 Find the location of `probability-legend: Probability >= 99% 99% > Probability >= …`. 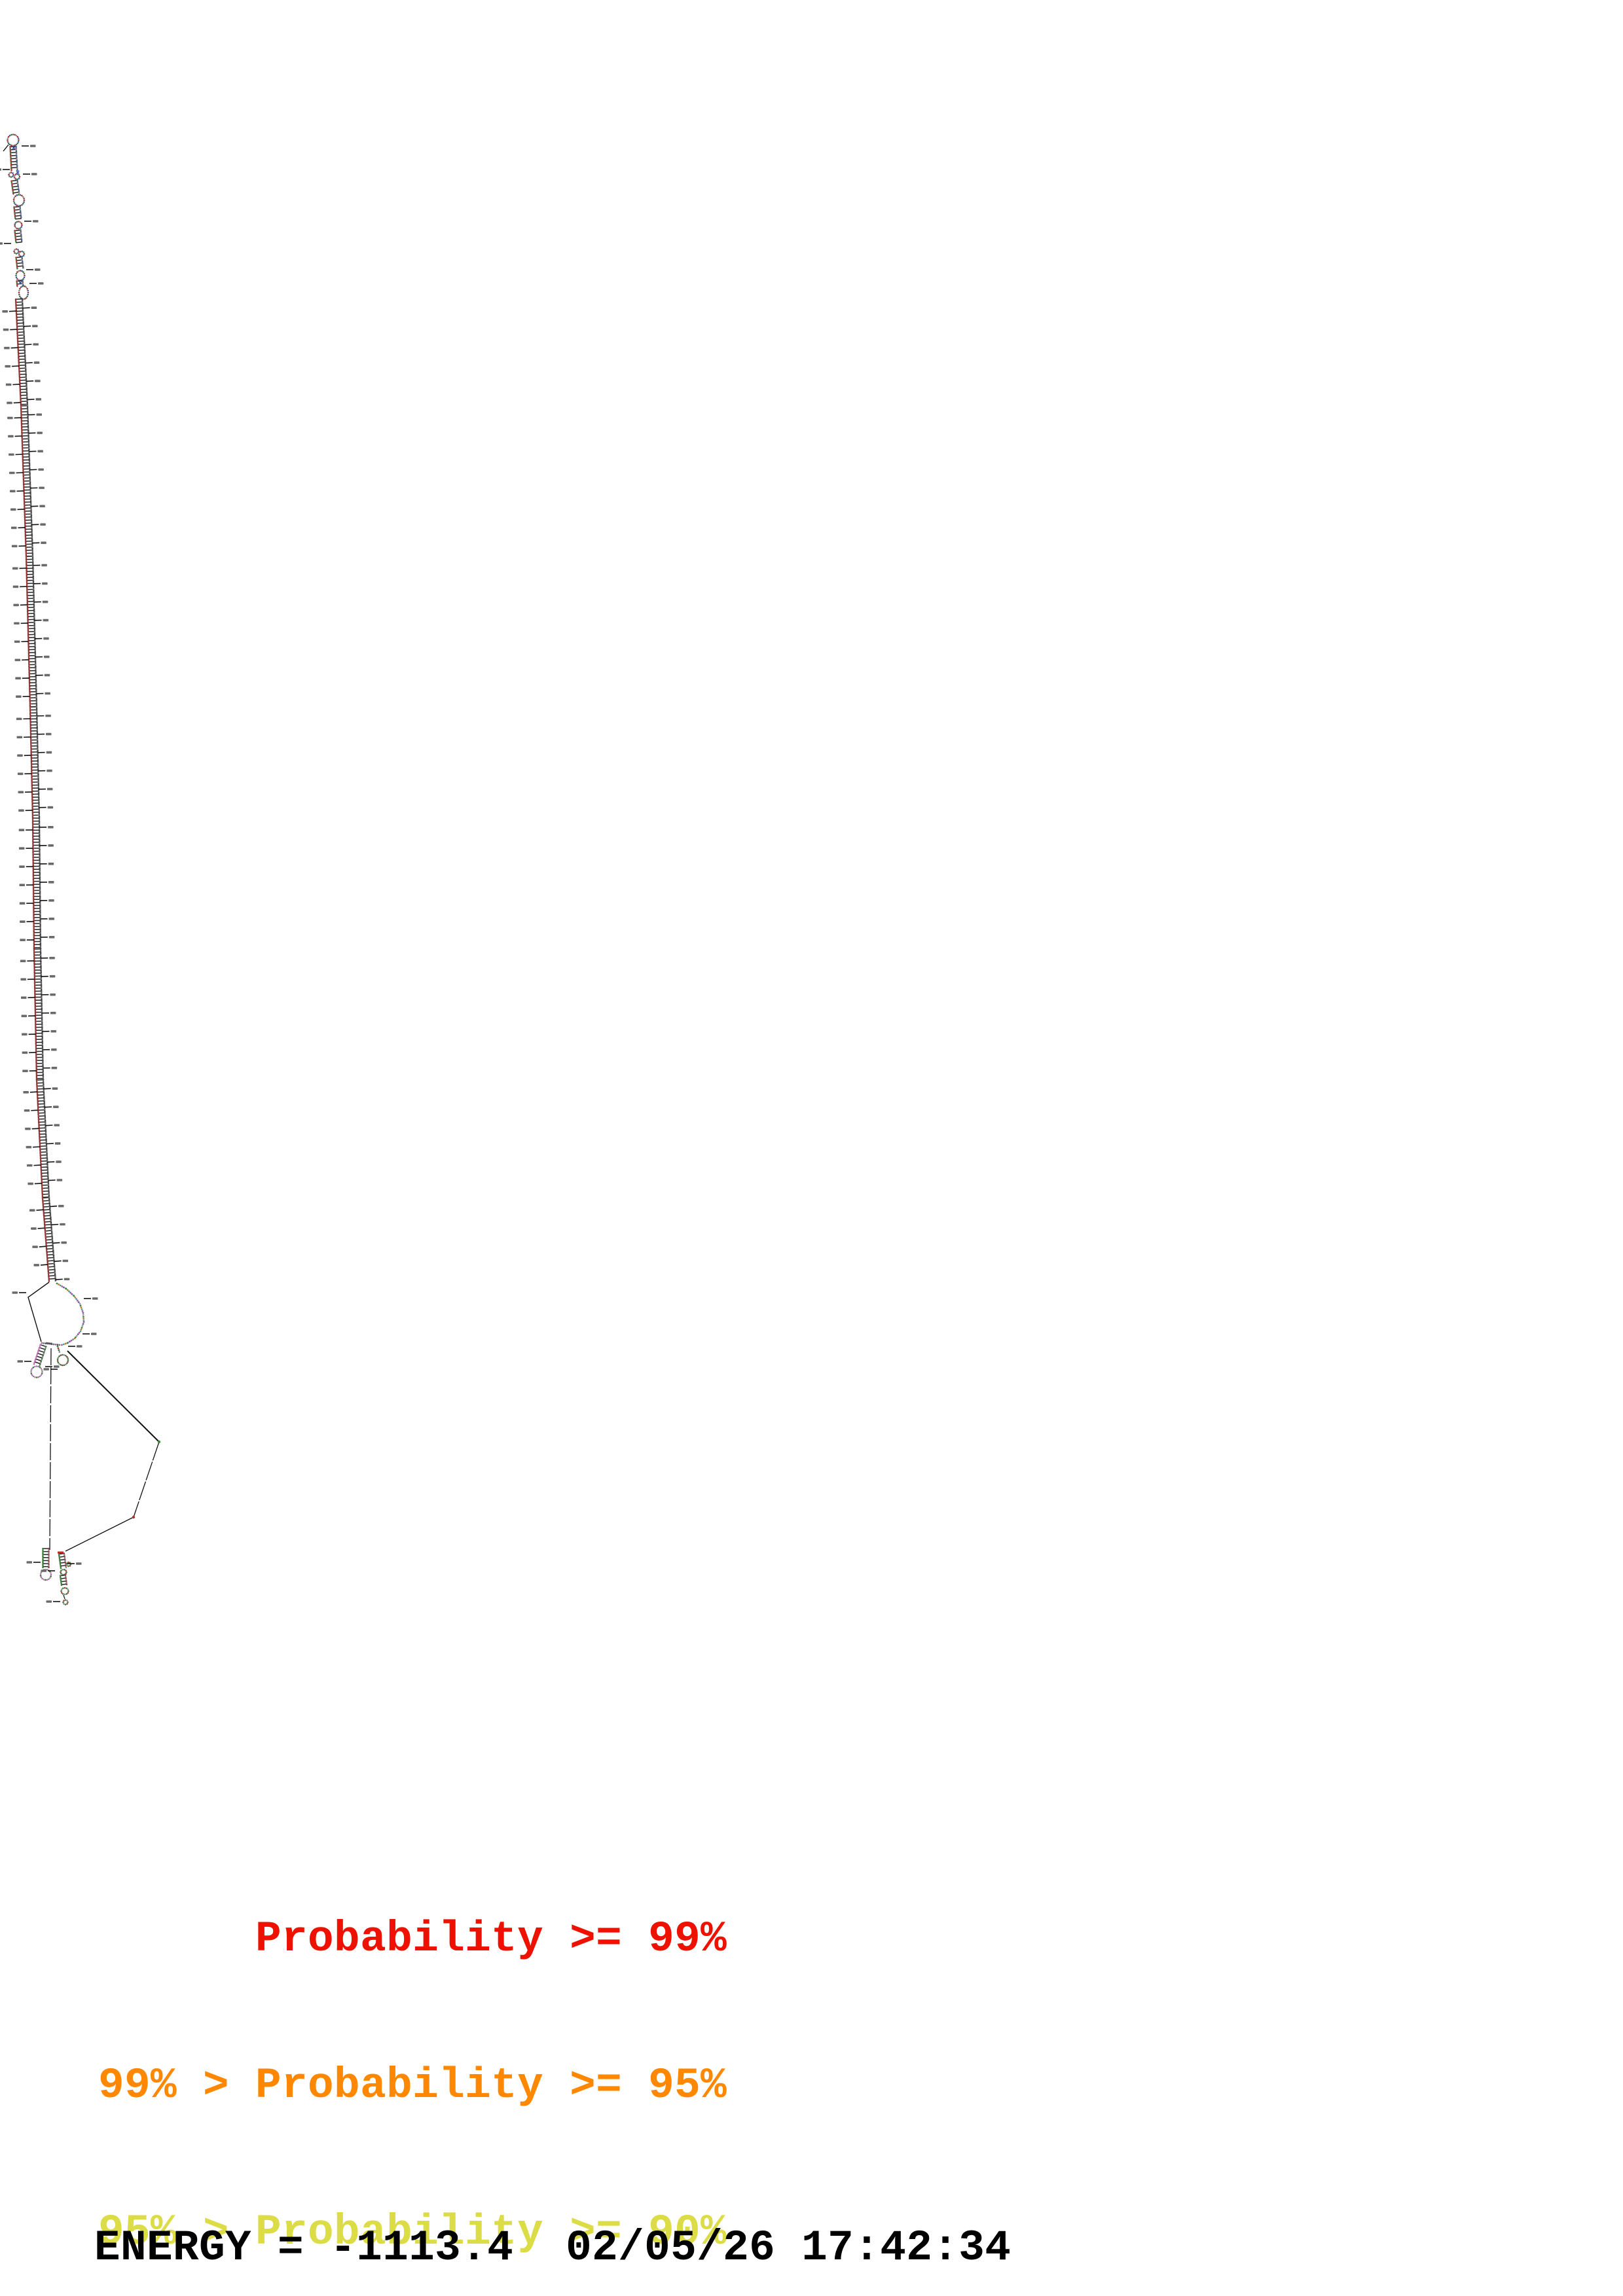

probability-legend: Probability >= 99% 99% > Probability >= … is located at coordinates (412, 2056).